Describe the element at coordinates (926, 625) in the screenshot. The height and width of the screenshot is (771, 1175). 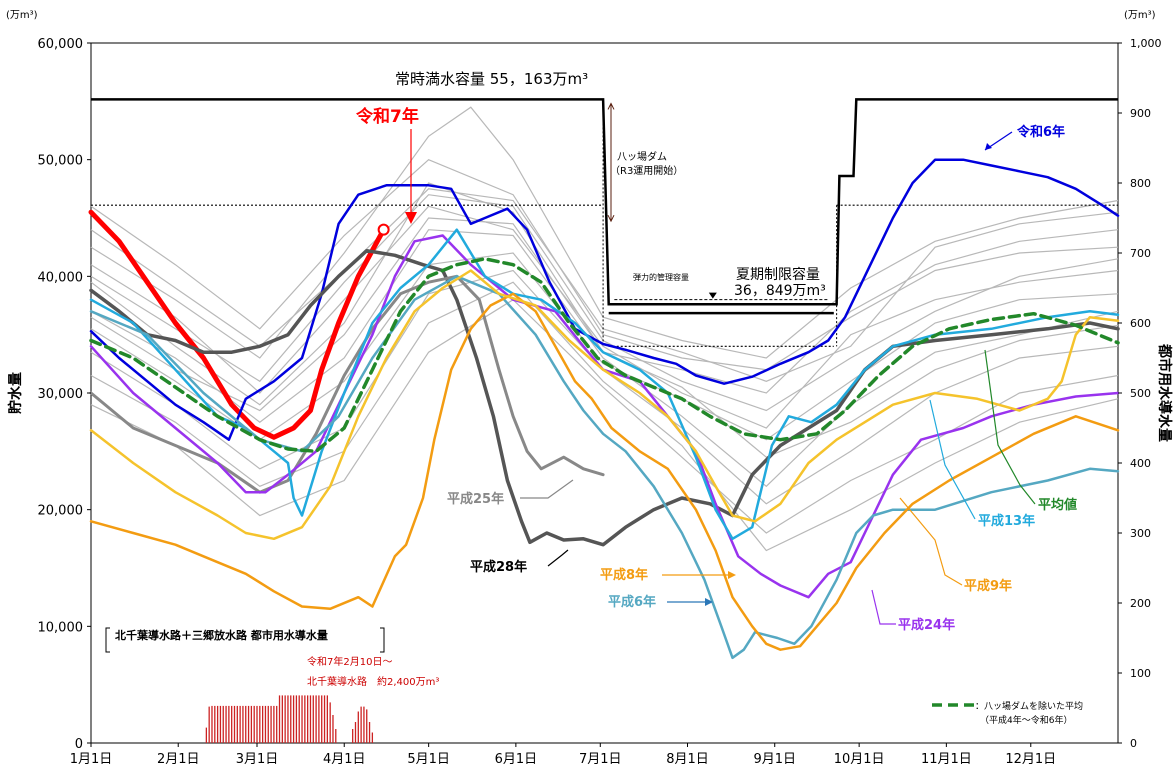
I see `label-h24: 平成24年` at that location.